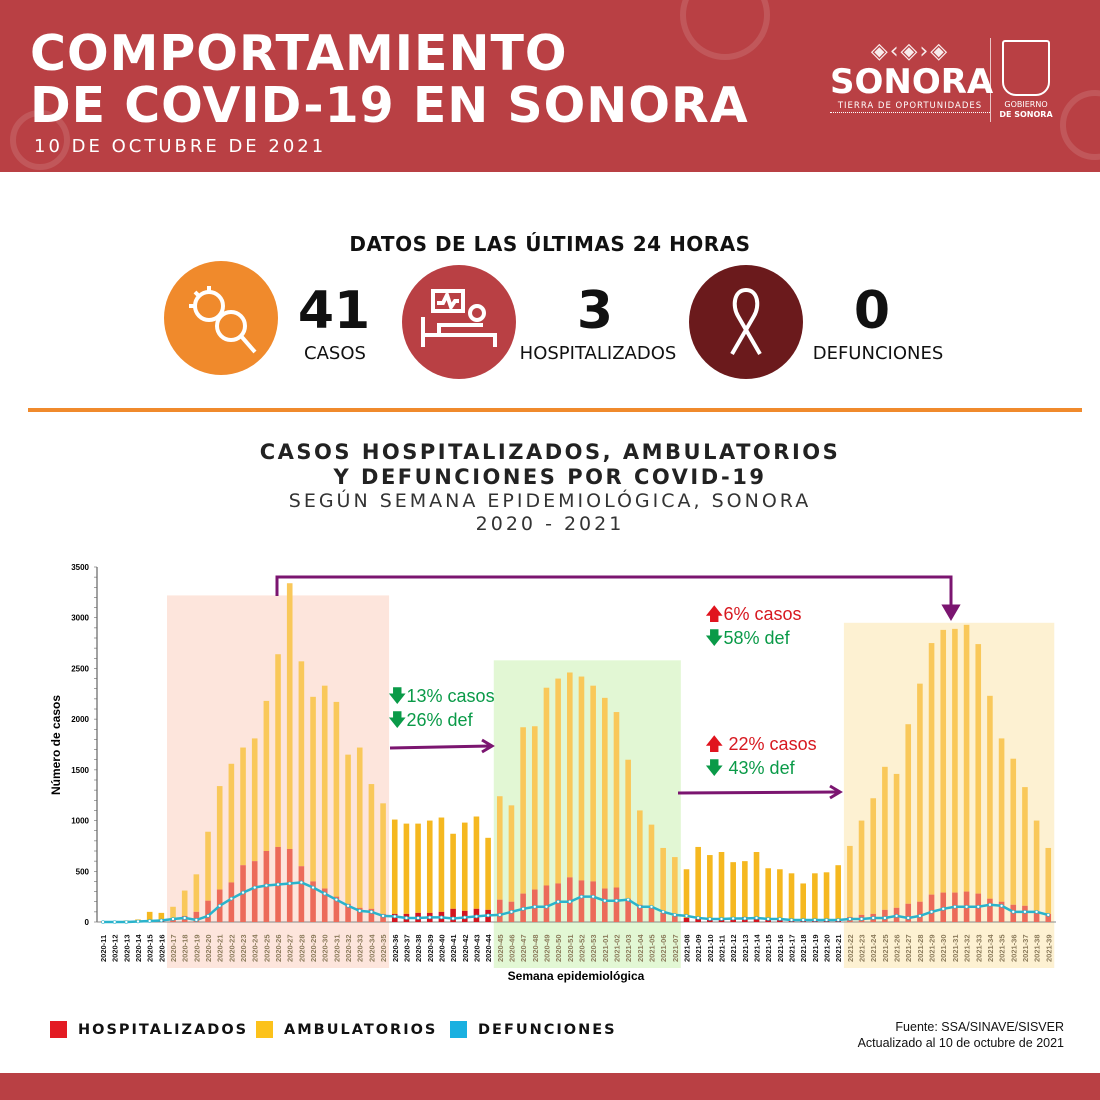 The width and height of the screenshot is (1100, 1100). Describe the element at coordinates (838, 948) in the screenshot. I see `x-tick-label: 2021-21` at that location.